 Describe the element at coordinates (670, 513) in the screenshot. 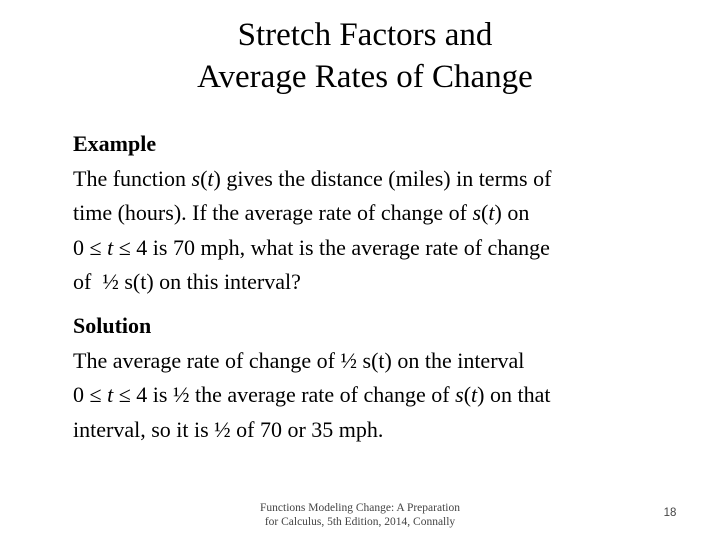

I see `page-number: 18` at that location.